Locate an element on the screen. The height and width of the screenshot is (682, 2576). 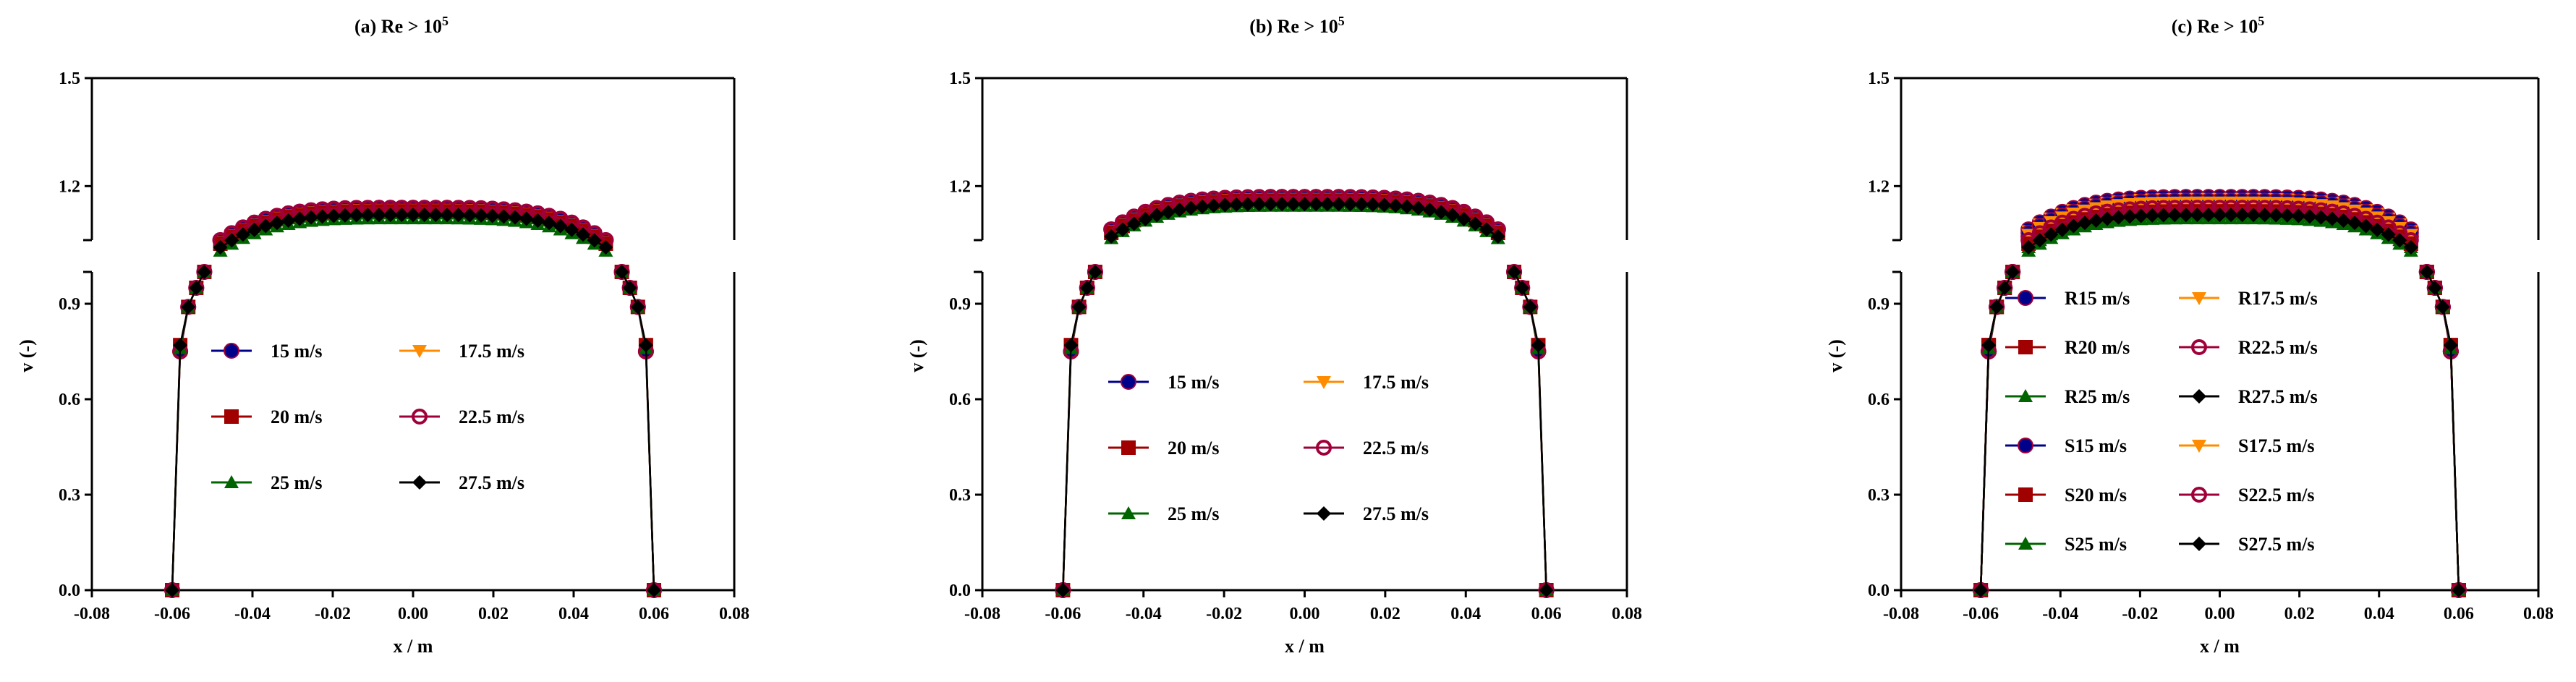
x-tick-label: -0.06 is located at coordinates (1981, 614).